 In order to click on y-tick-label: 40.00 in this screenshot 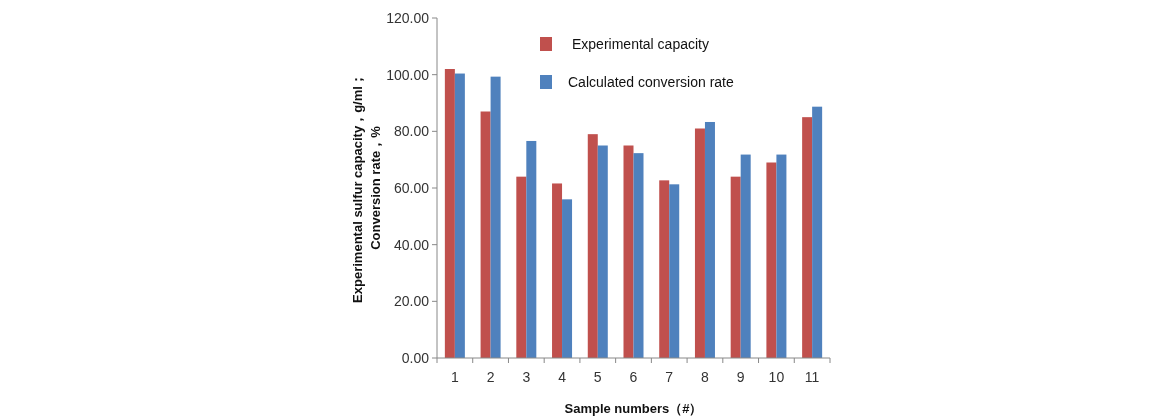, I will do `click(411, 244)`.